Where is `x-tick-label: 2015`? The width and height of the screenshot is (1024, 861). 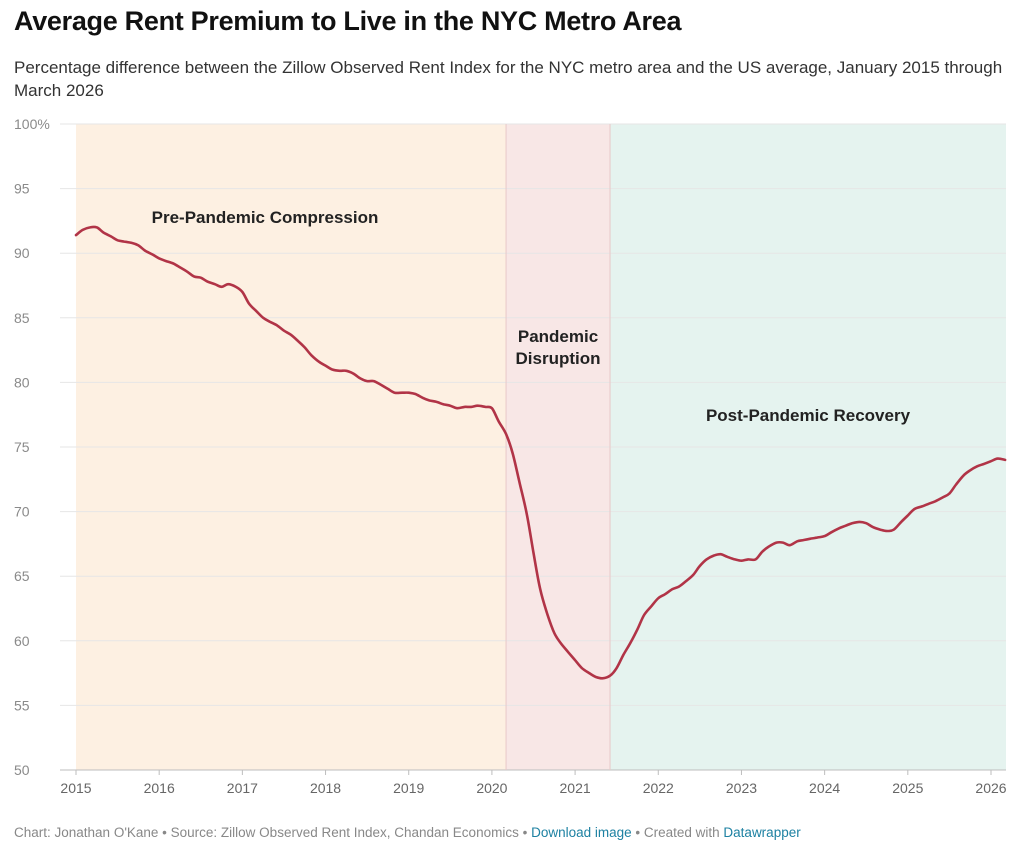
x-tick-label: 2015 is located at coordinates (75, 788).